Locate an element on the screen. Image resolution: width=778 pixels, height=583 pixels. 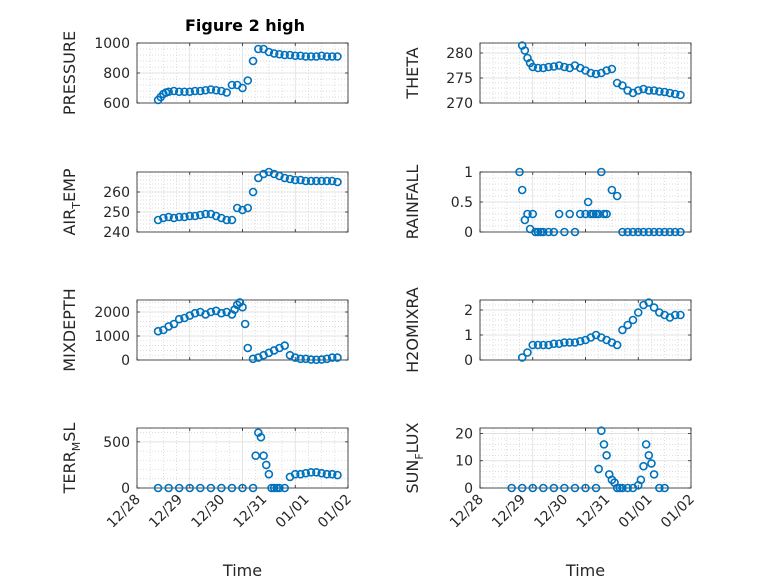
y-tick-label: 250 is located at coordinates (116, 213).